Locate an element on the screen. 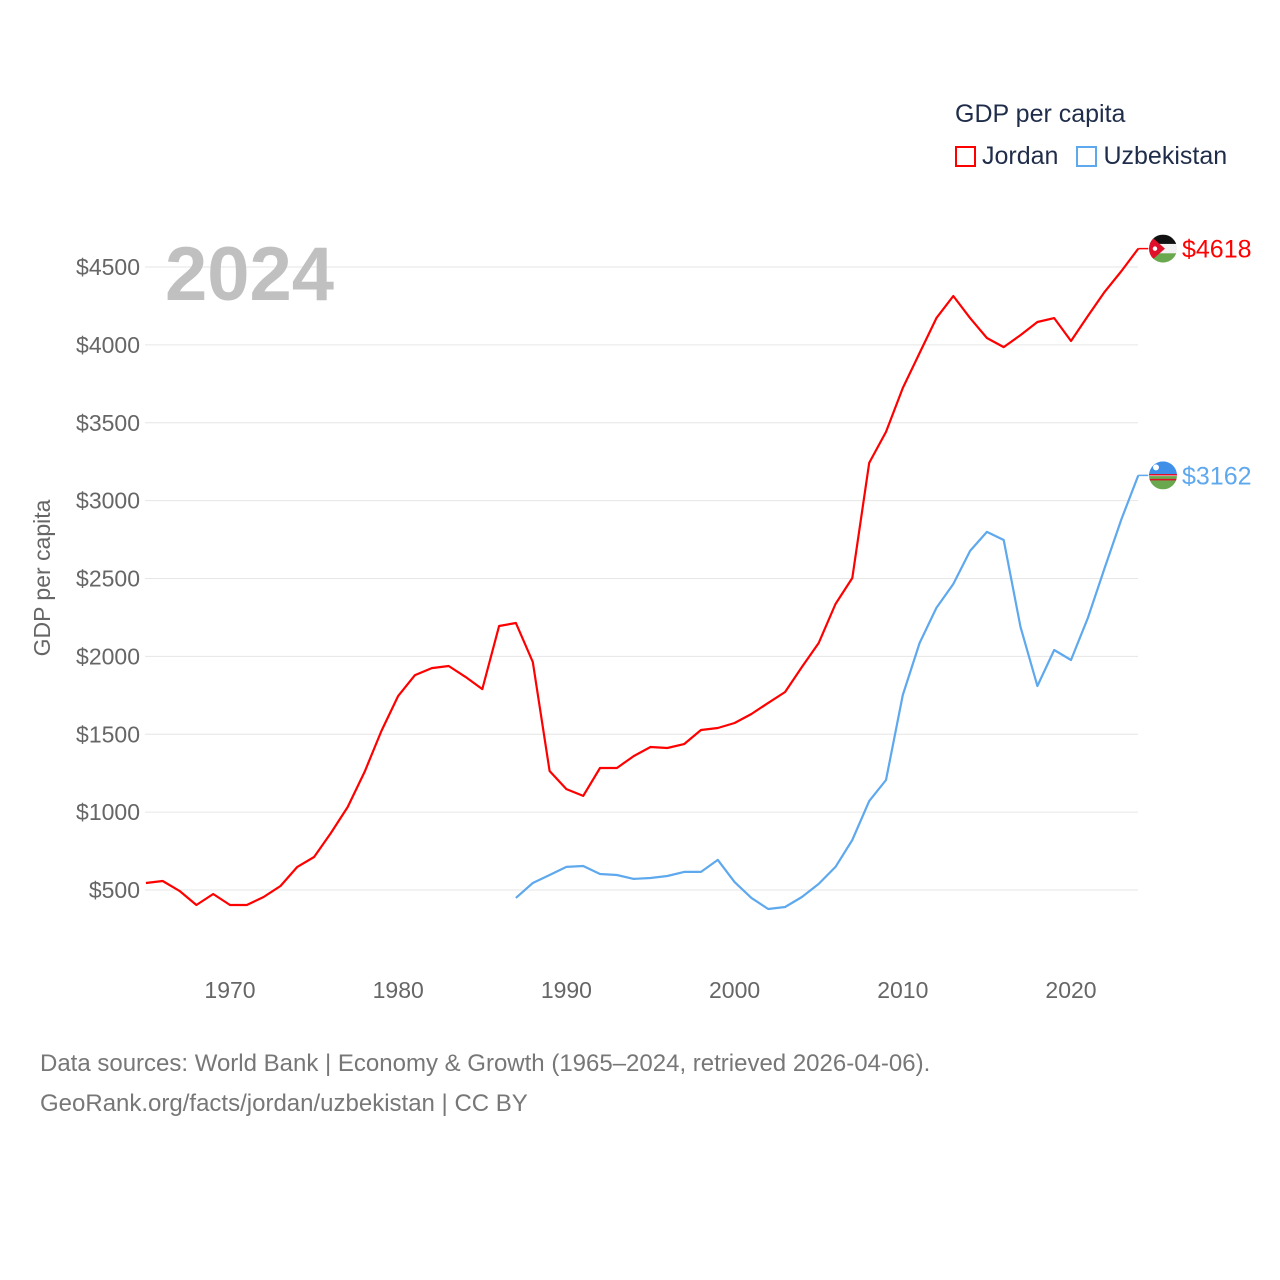 This screenshot has width=1280, height=1280. flag-star is located at coordinates (1155, 248).